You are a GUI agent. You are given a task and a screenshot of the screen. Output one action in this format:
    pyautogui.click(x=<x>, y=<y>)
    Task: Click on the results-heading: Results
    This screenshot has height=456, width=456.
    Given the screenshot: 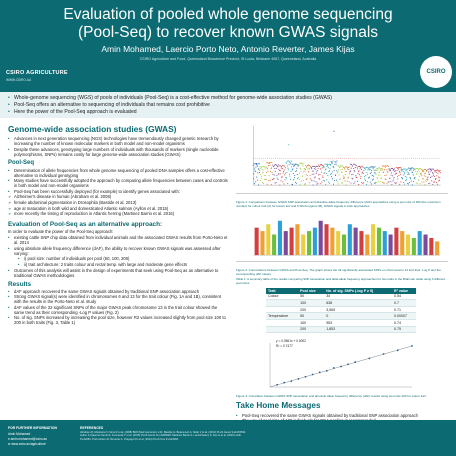 What is the action you would take?
    pyautogui.click(x=20, y=284)
    